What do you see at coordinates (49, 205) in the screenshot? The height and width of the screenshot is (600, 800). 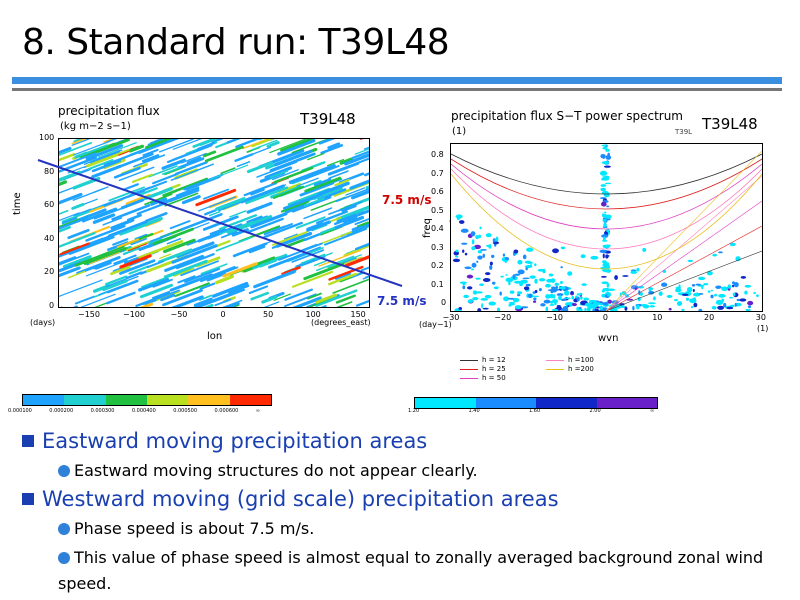 I see `left-ytick: 60` at bounding box center [49, 205].